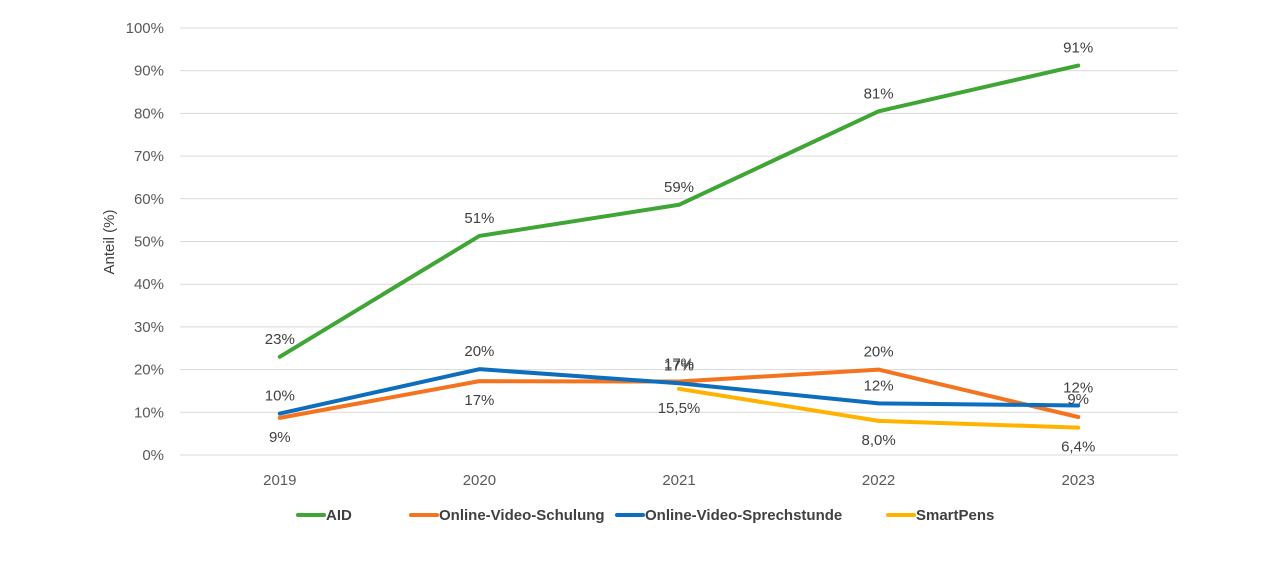 This screenshot has width=1280, height=570. I want to click on y-tick-label: 10%, so click(149, 412).